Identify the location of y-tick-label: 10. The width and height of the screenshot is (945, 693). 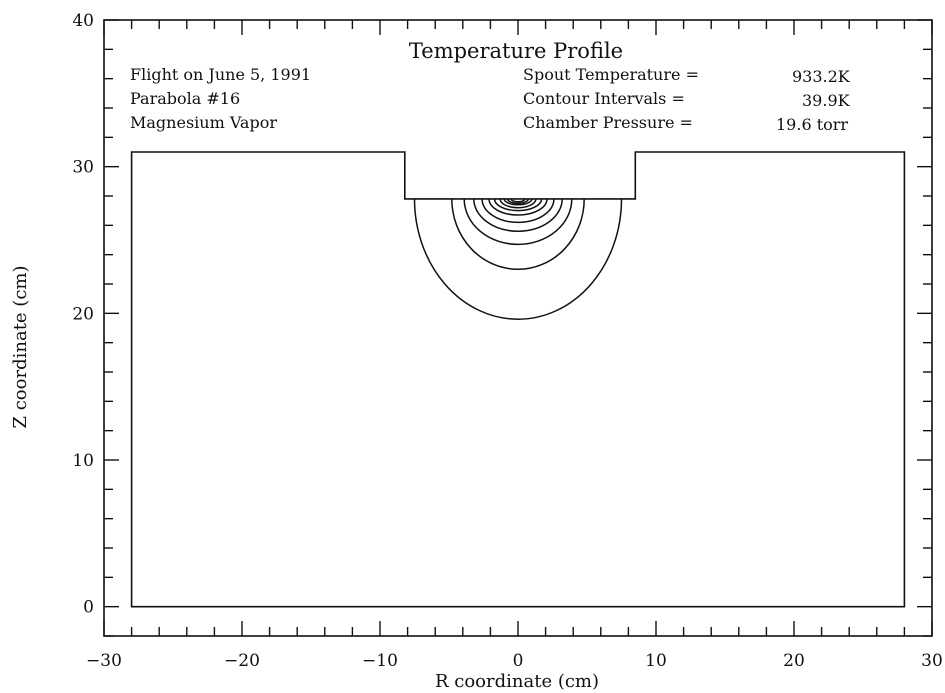
(83, 461).